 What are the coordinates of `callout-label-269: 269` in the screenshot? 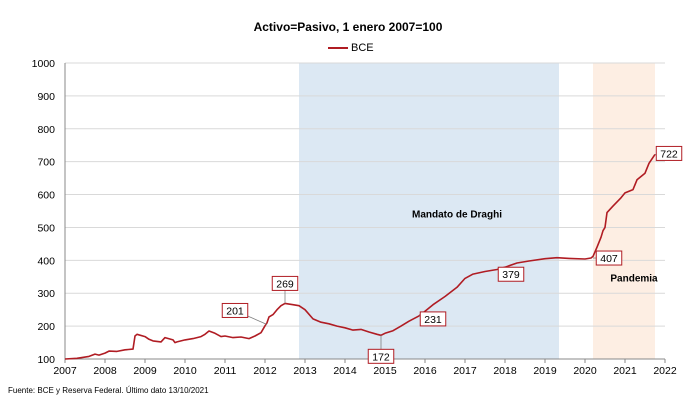 It's located at (285, 284).